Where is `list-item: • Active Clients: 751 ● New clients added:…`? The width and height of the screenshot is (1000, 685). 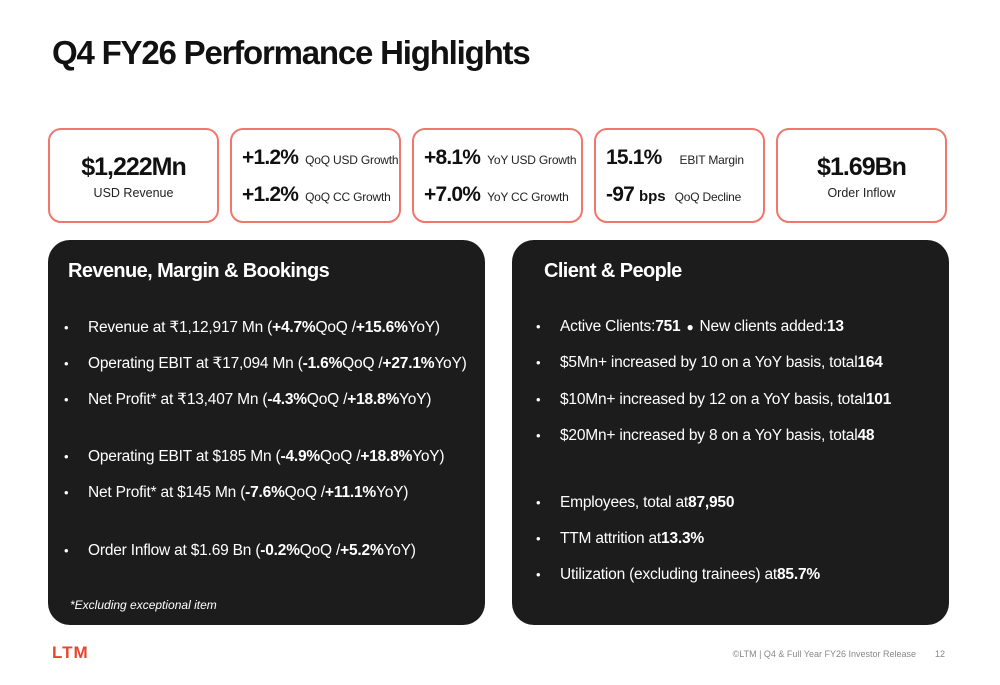 list-item: • Active Clients: 751 ● New clients added:… is located at coordinates (690, 327).